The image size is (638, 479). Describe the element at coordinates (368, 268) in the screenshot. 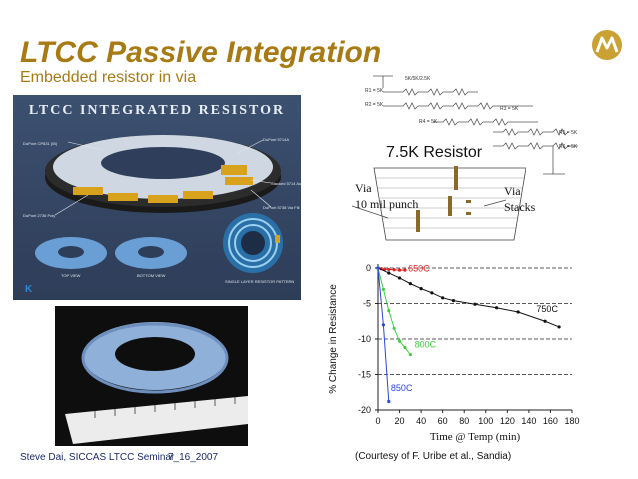

I see `y-tick-label: 0` at that location.